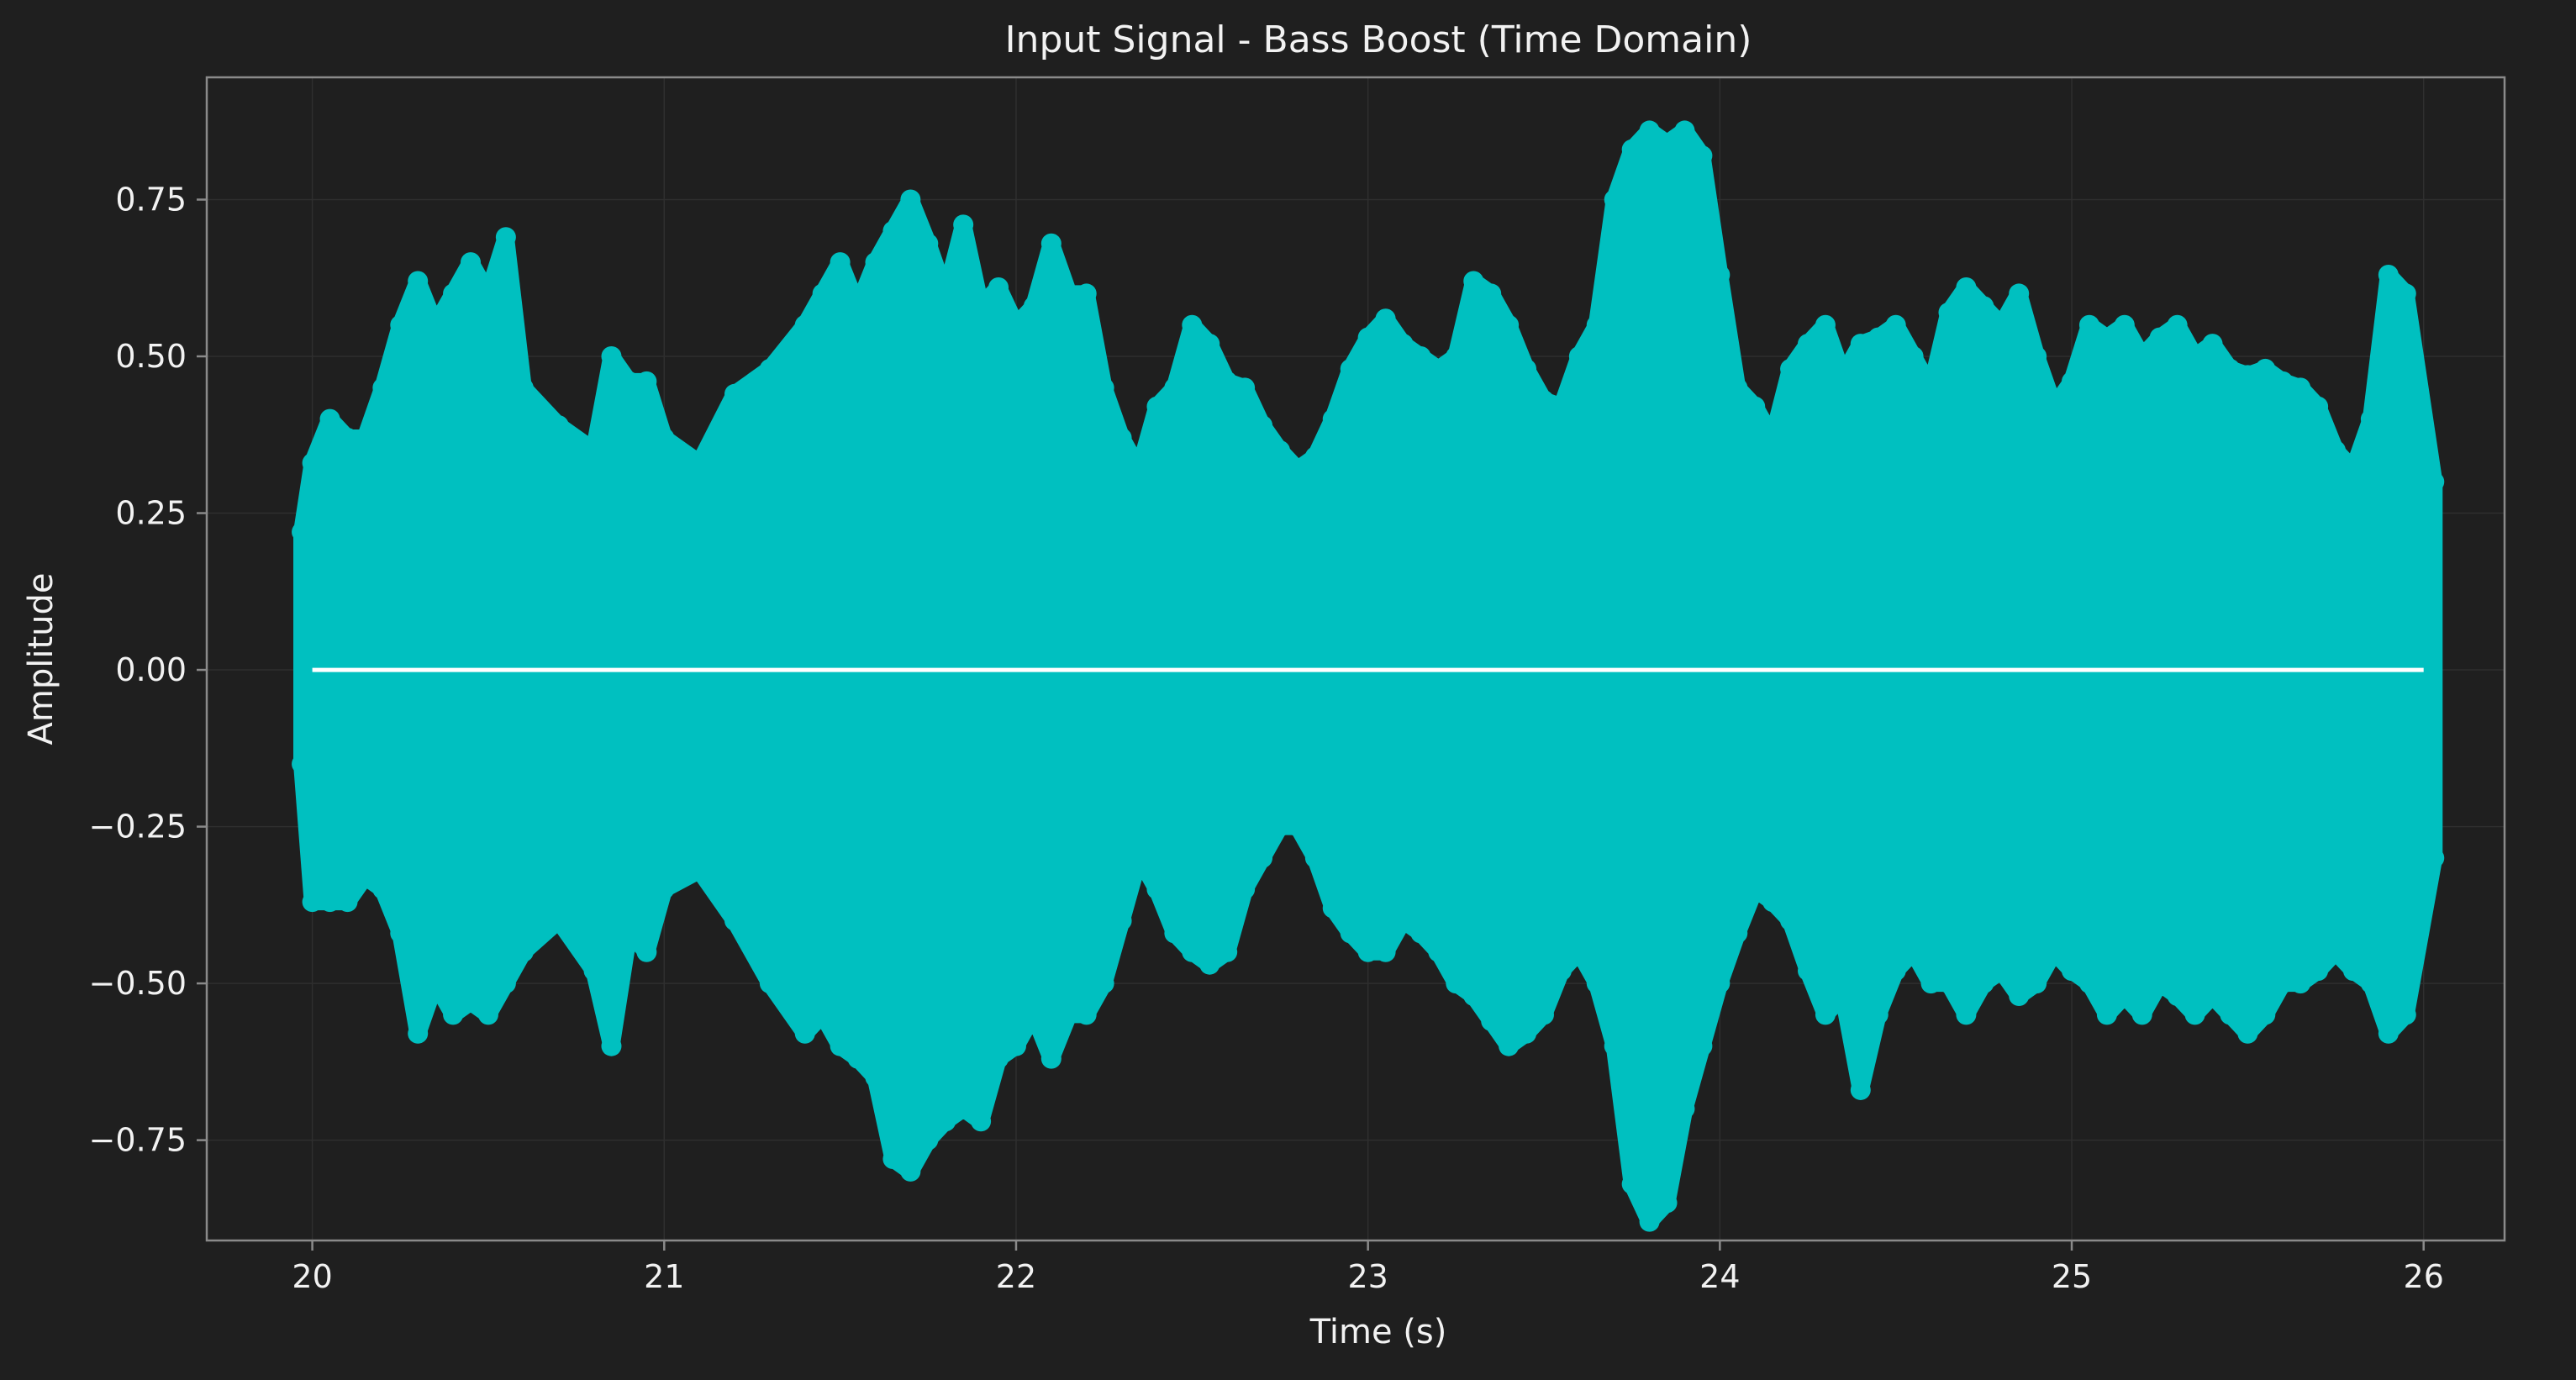 The image size is (2576, 1380). I want to click on x-tick-label: 20, so click(312, 1277).